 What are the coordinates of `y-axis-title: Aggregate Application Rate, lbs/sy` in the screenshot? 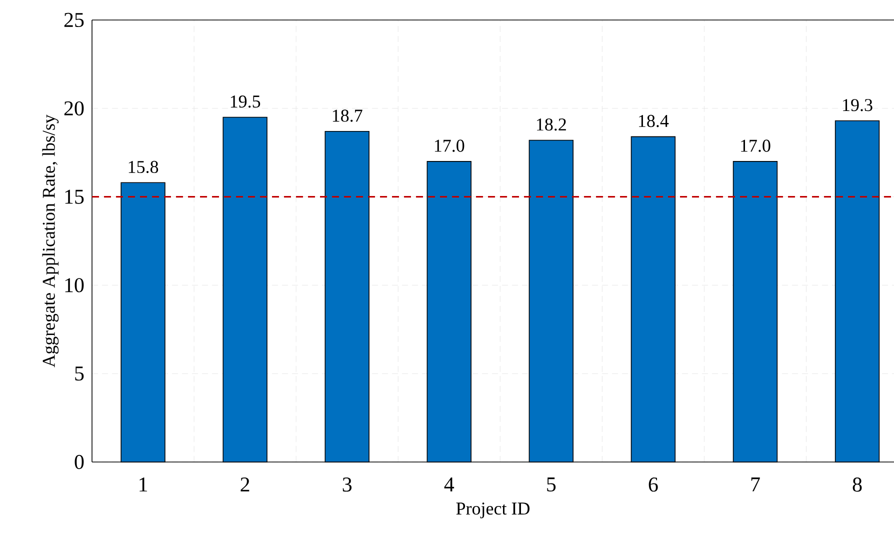 It's located at (50, 241).